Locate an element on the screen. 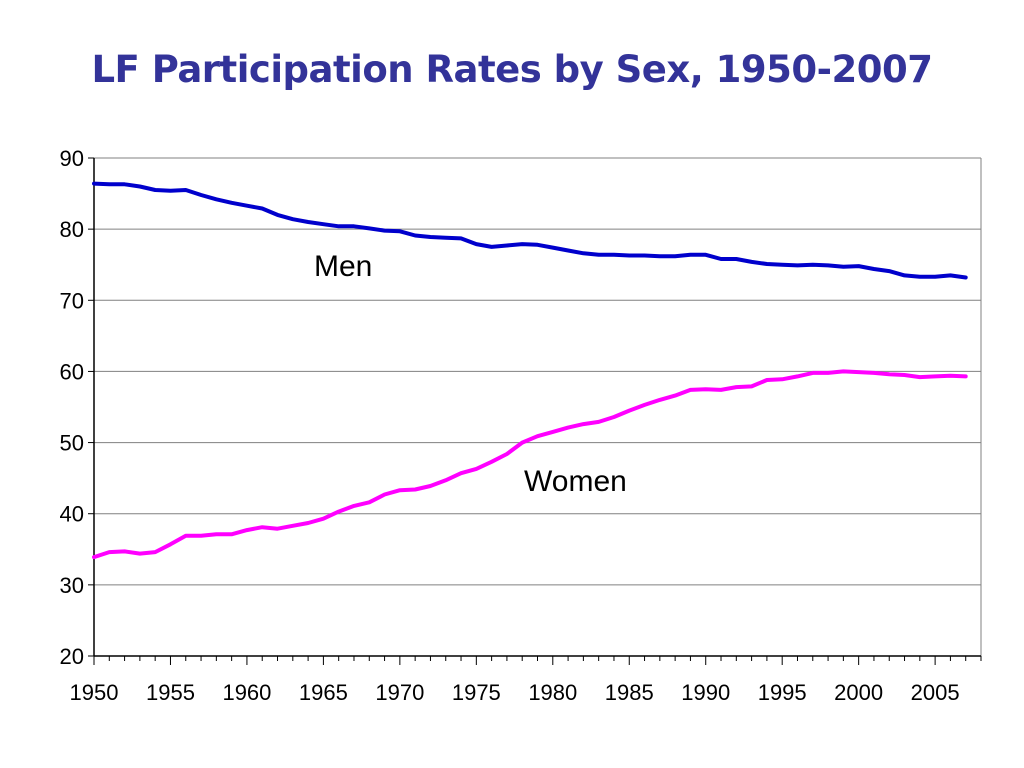 This screenshot has width=1024, height=768. y-tick-label: 70 is located at coordinates (72, 300).